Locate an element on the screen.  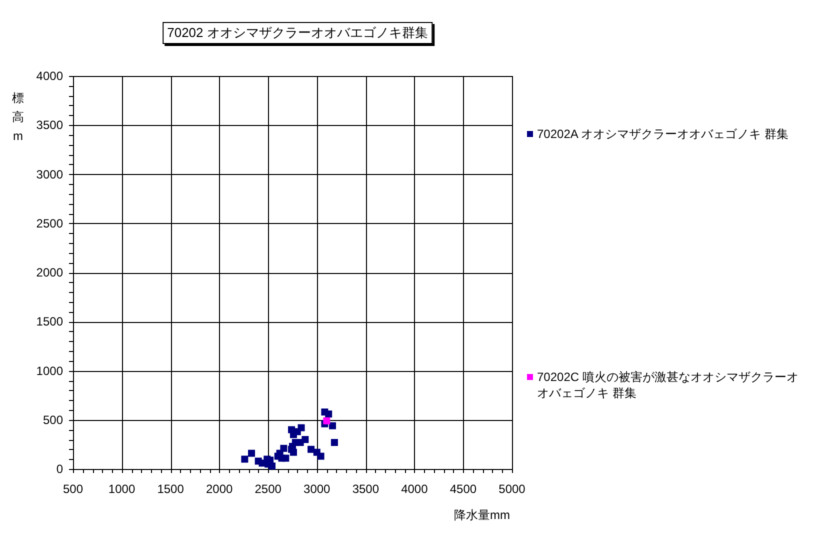
x-tick-label: 2500 is located at coordinates (268, 489).